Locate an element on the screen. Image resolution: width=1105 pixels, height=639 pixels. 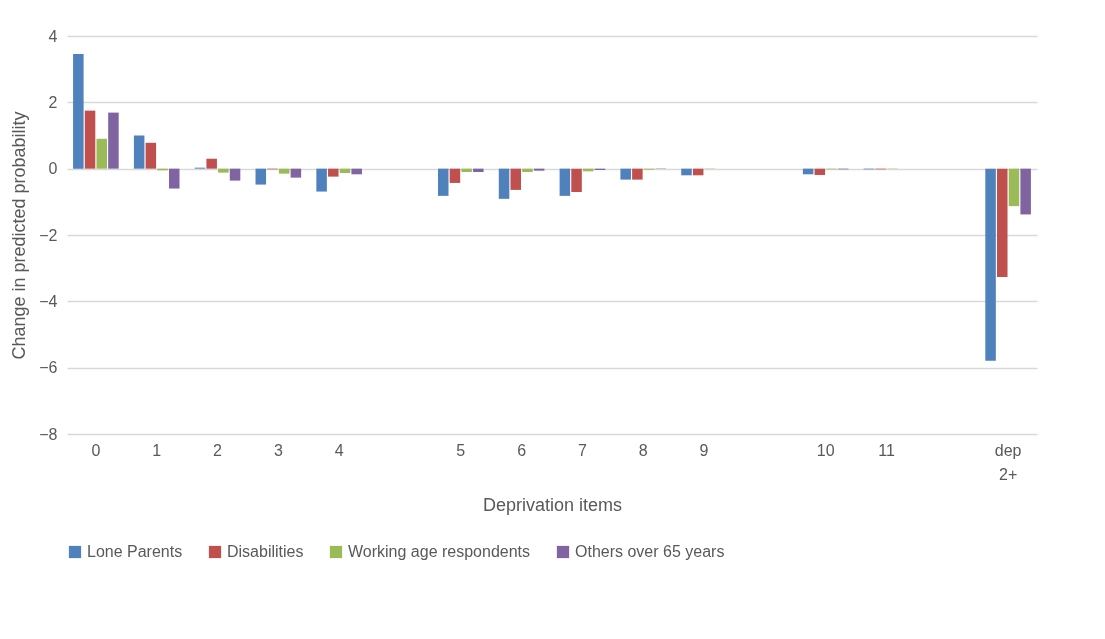
x-tick-label: 11 is located at coordinates (886, 450).